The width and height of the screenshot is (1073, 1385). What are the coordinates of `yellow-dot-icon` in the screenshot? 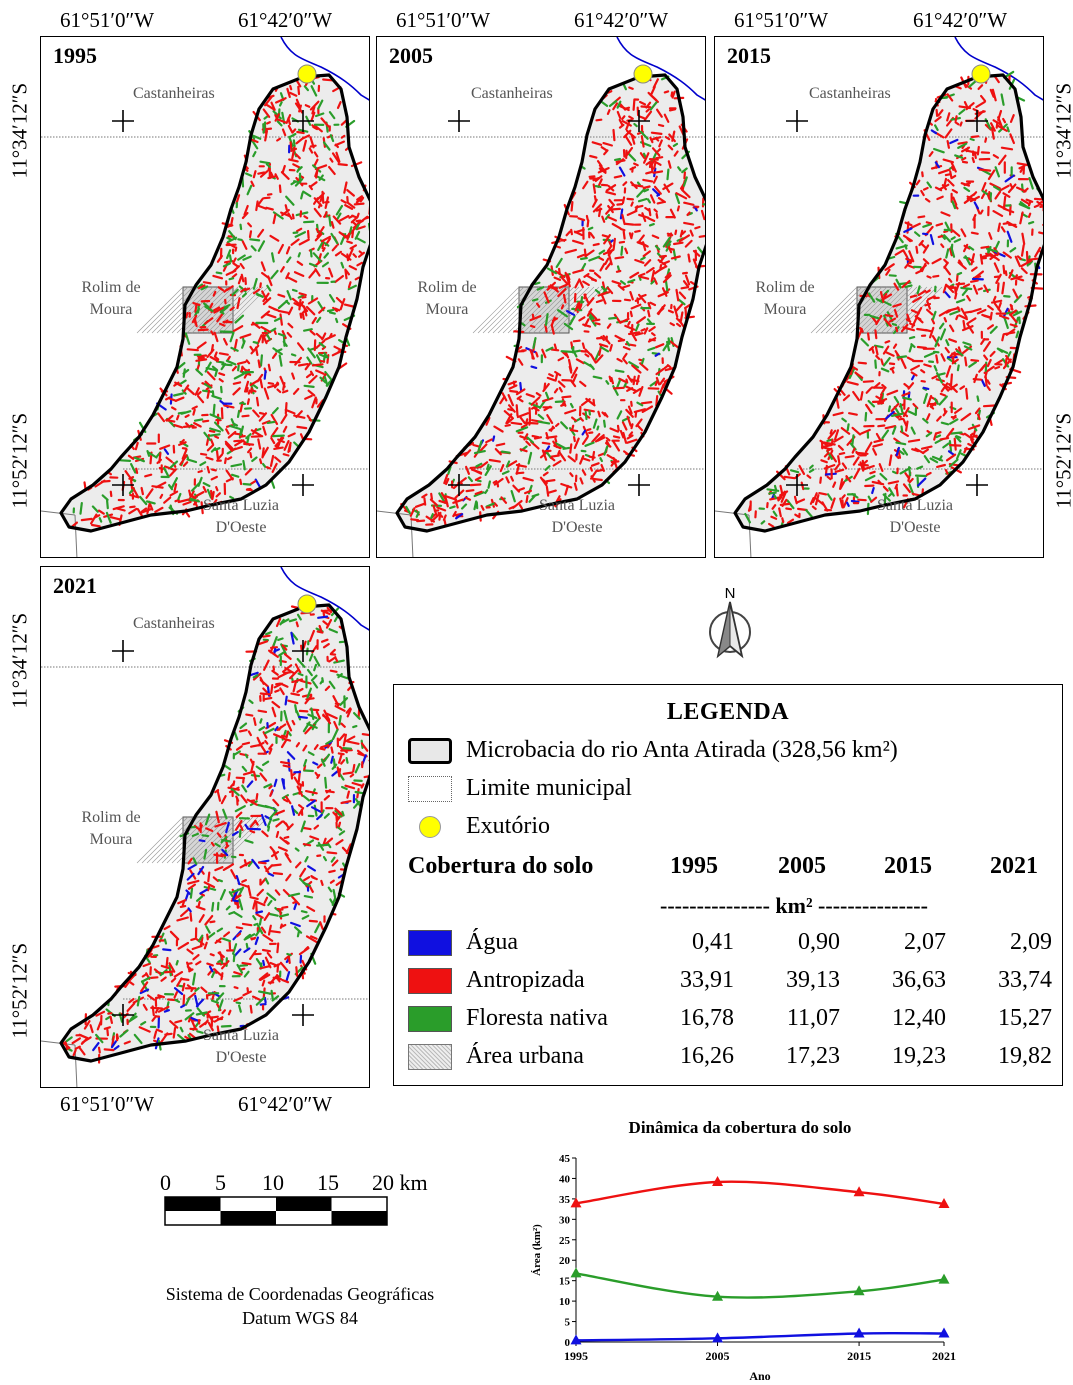 It's located at (430, 827).